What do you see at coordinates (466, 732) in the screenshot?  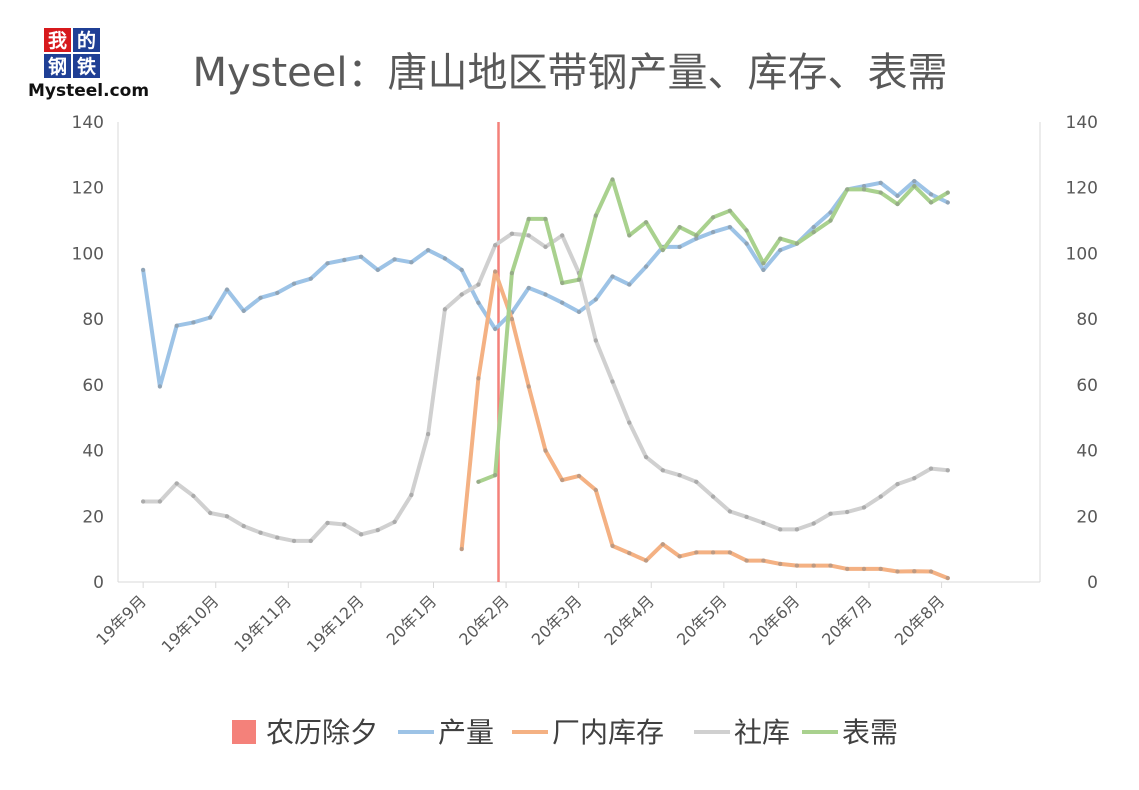 I see `legend-label: 产量` at bounding box center [466, 732].